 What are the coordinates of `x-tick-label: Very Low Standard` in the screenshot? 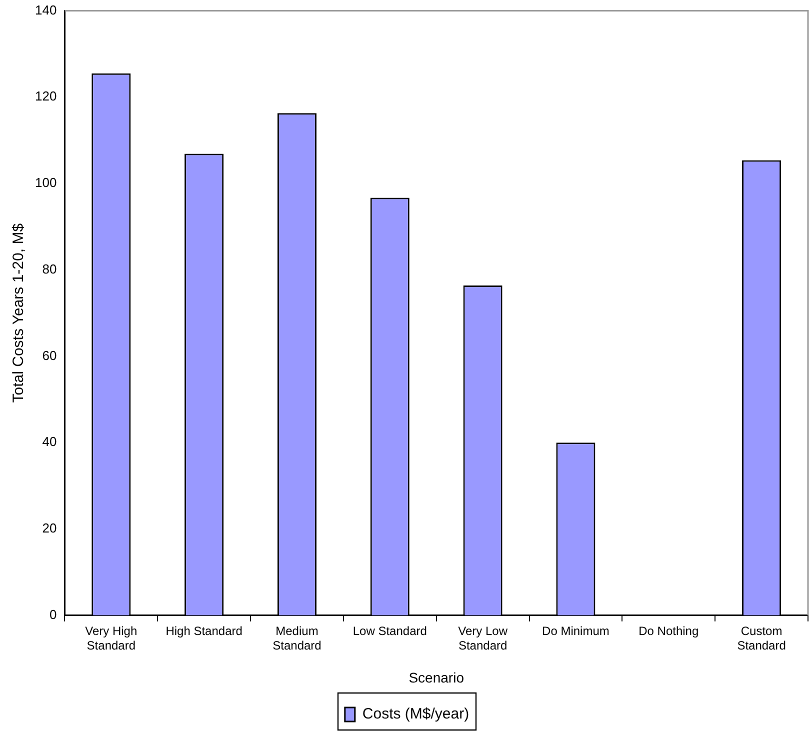 It's located at (483, 638).